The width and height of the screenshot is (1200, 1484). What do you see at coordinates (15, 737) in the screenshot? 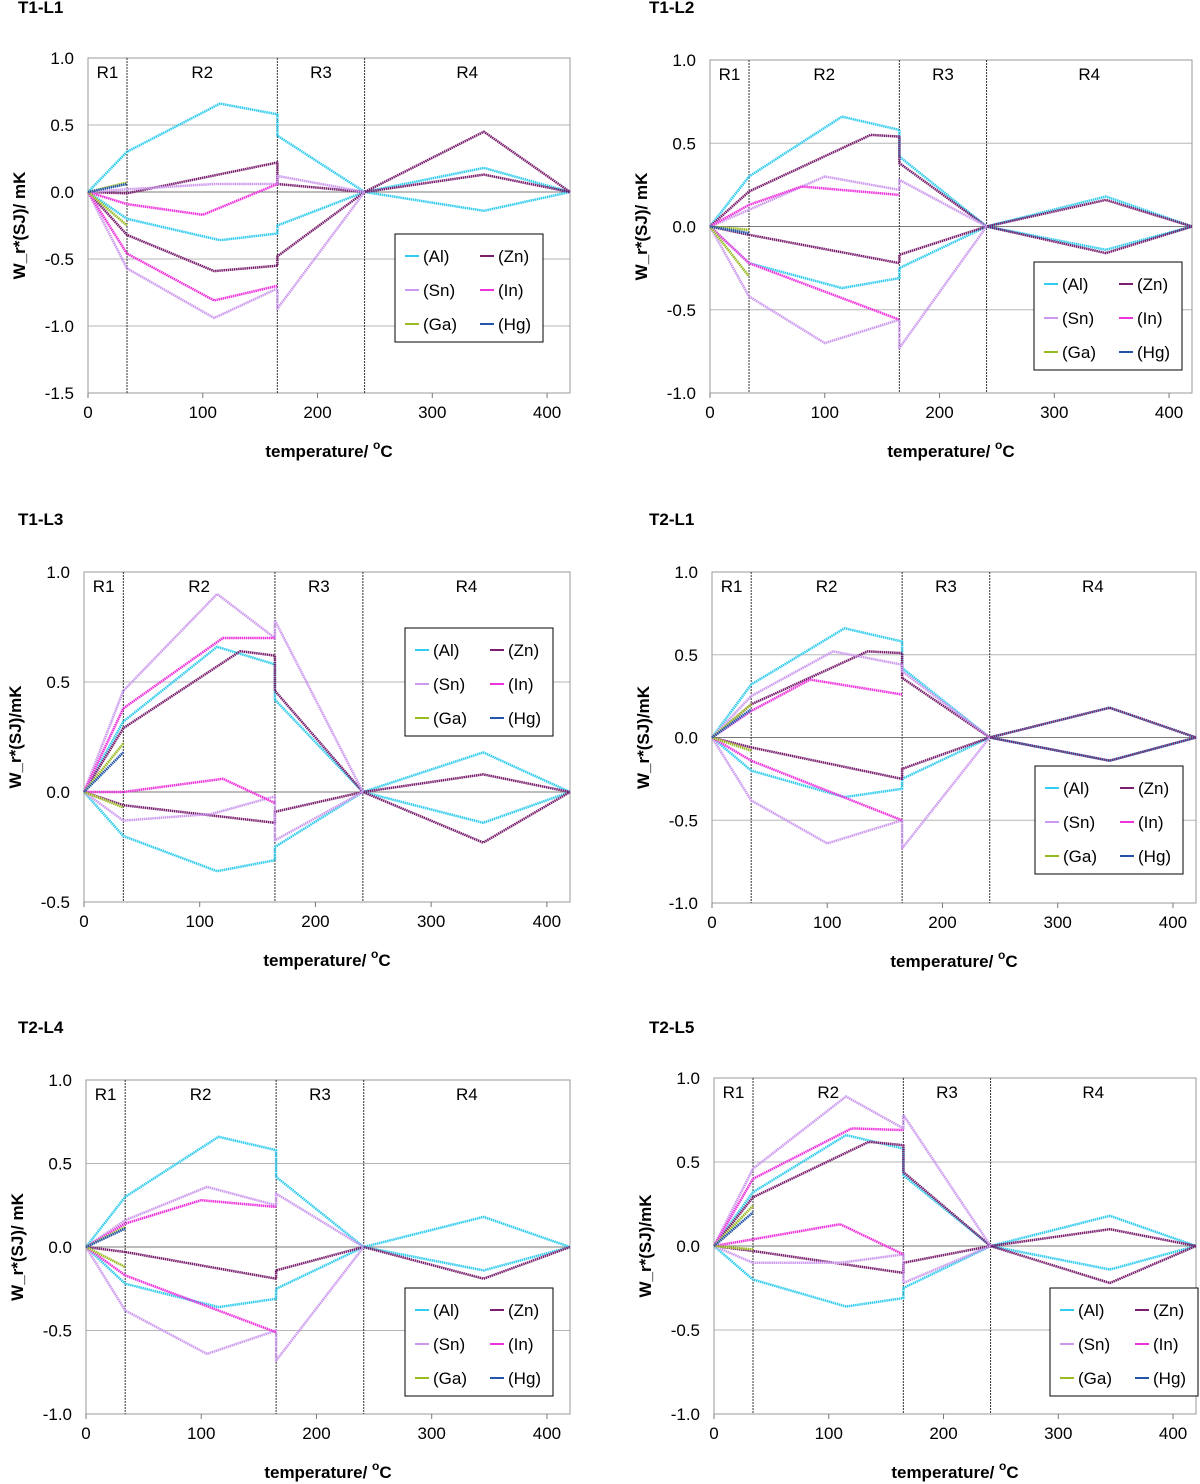
I see `y-axis-label: W_r*(SJ)/mK` at bounding box center [15, 737].